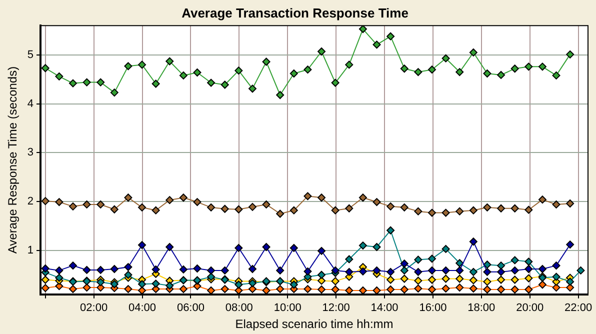  Describe the element at coordinates (30, 250) in the screenshot. I see `y-tick-label: 1` at that location.